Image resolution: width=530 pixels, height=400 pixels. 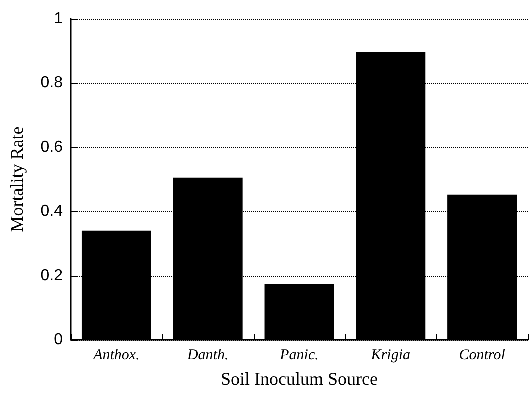 I want to click on x-tick-label: Panic., so click(x=299, y=356).